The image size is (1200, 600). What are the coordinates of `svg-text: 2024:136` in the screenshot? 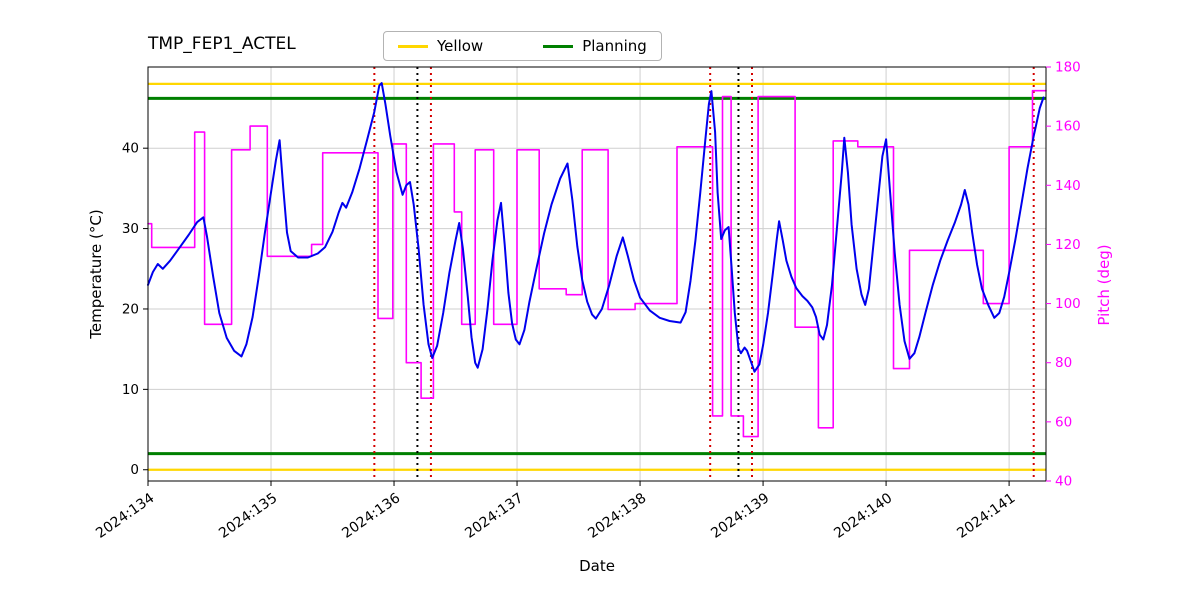 It's located at (371, 516).